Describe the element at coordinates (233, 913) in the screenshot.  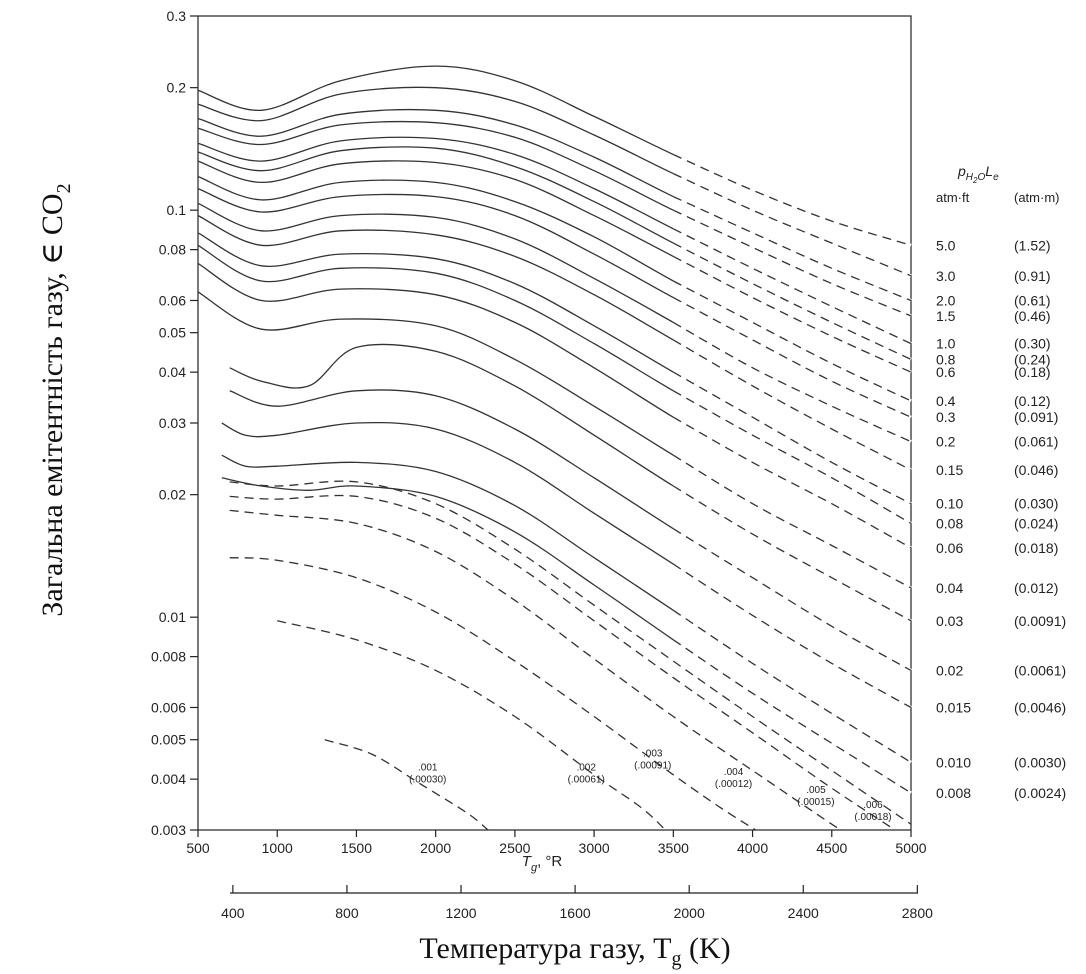
I see `kelvin-tick-label: 400` at that location.